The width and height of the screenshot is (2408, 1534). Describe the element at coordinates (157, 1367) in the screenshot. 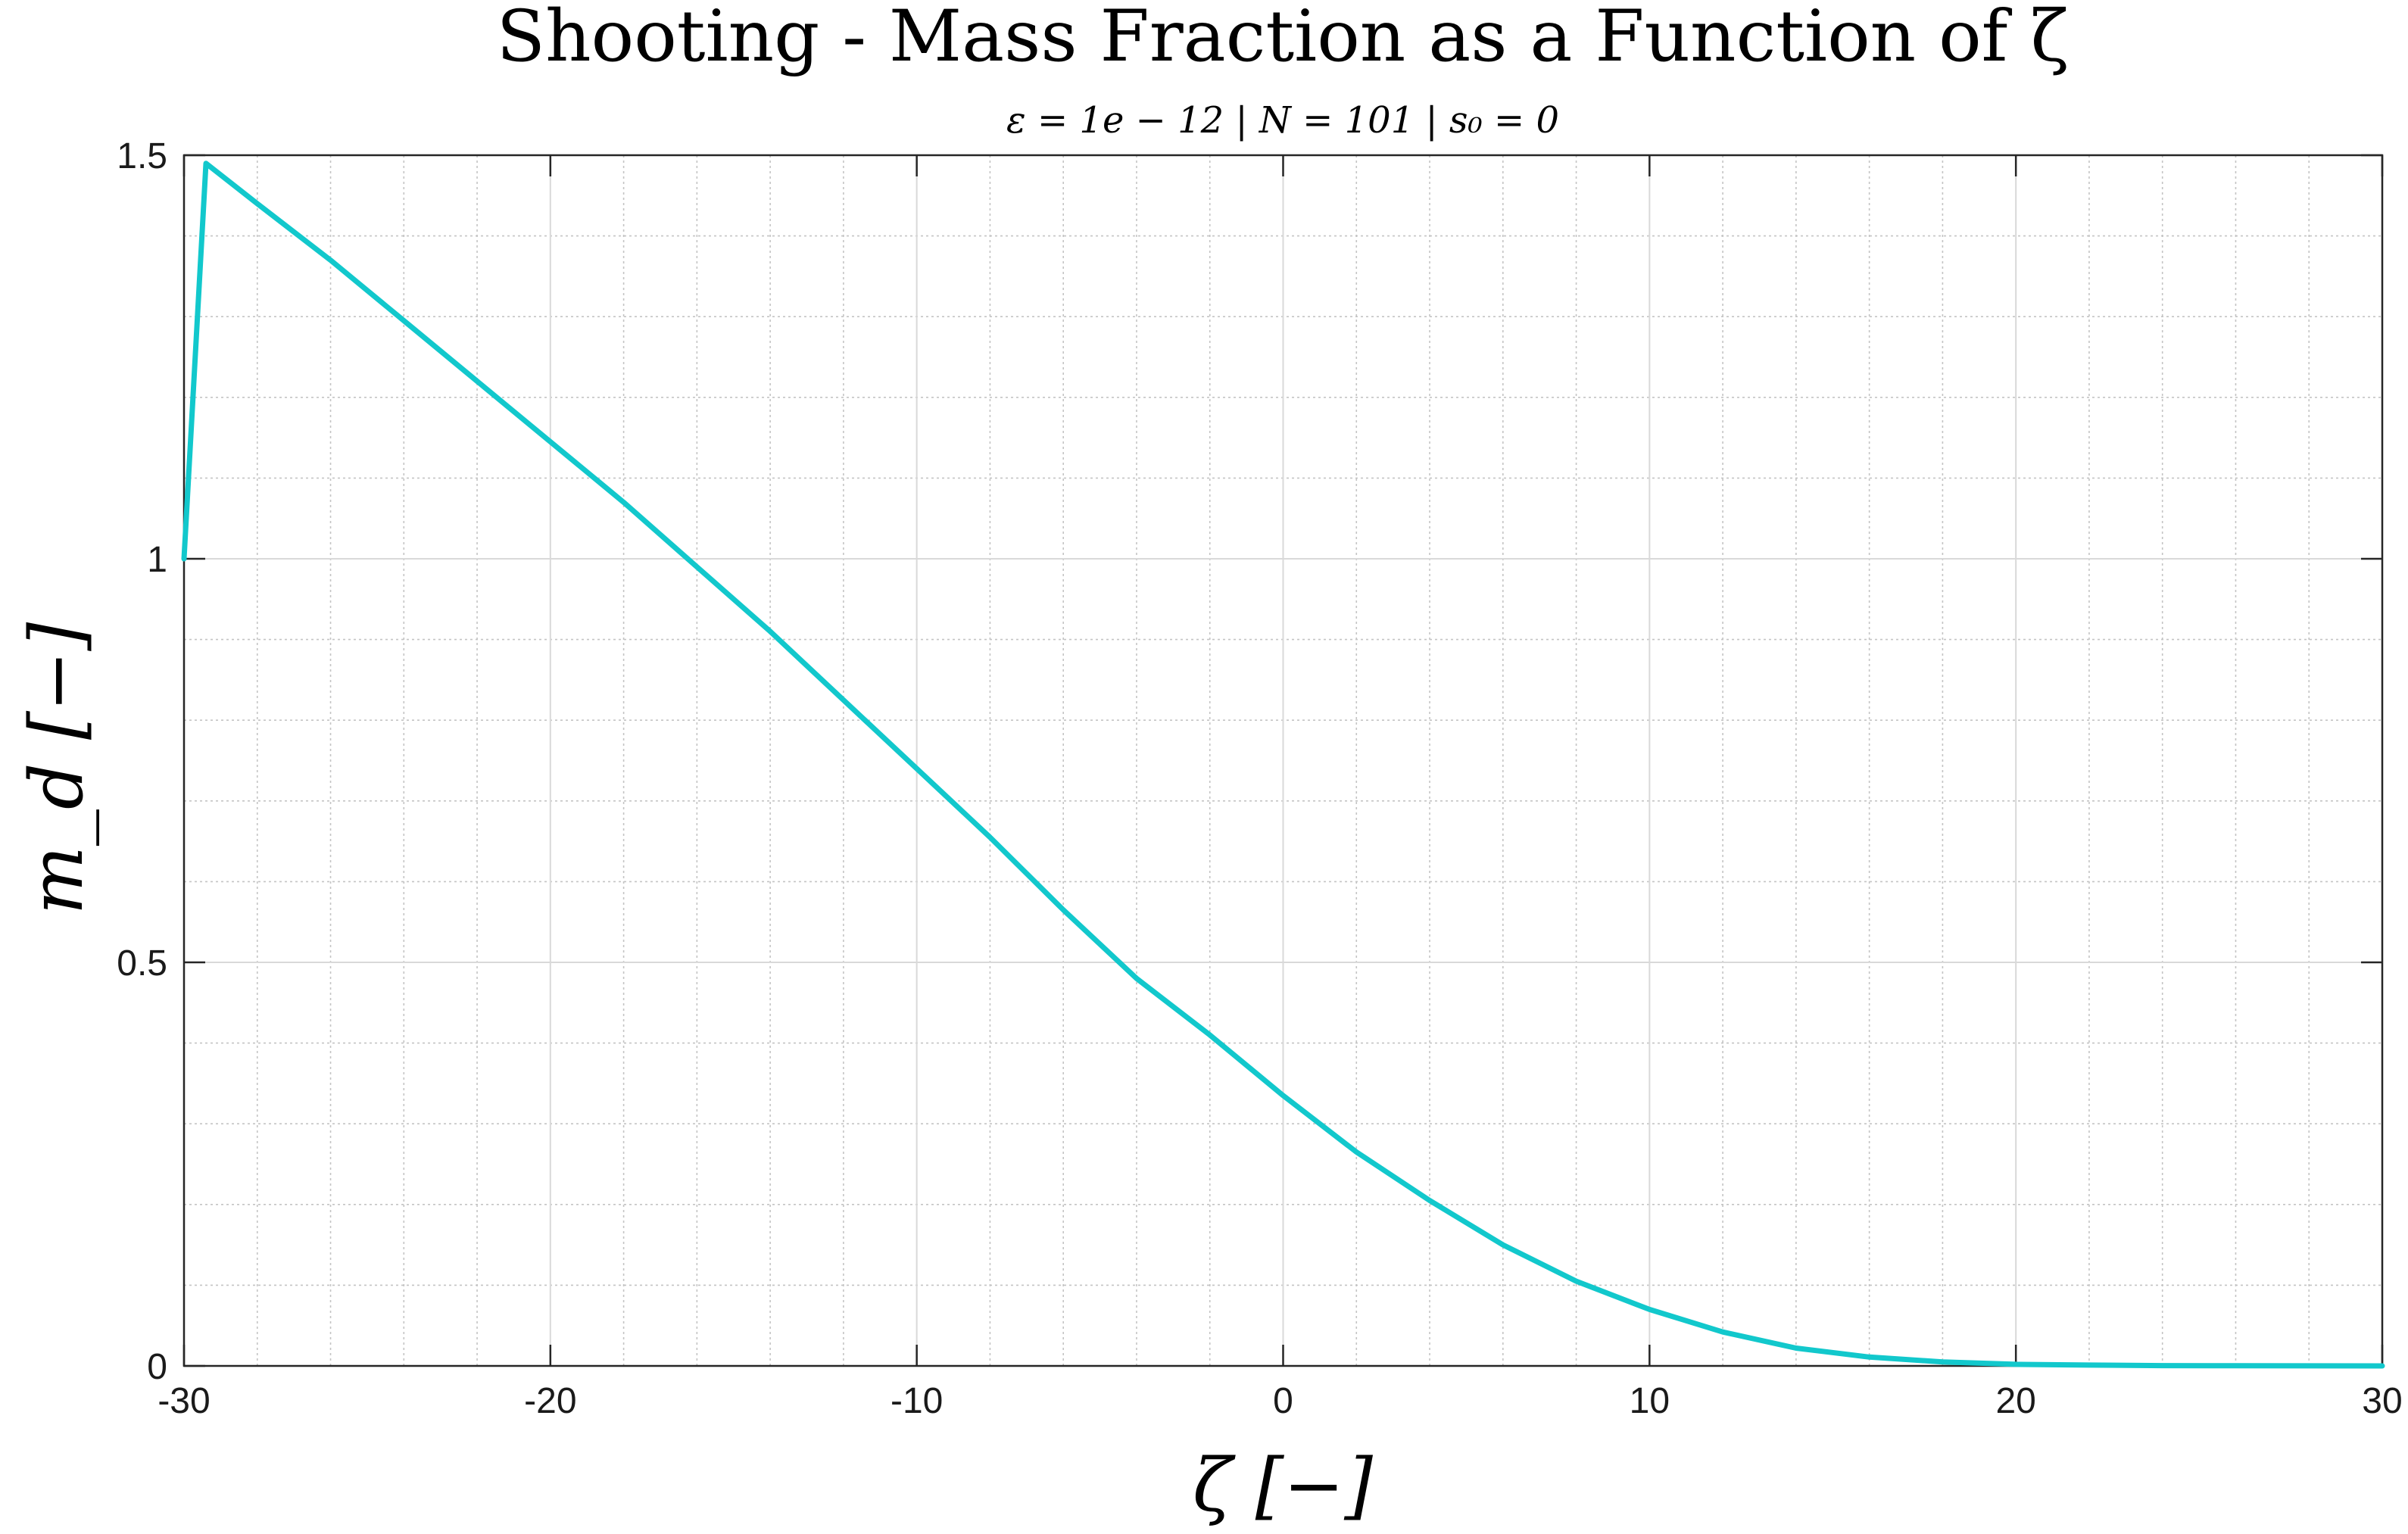

I see `y-tick-label: 0` at that location.